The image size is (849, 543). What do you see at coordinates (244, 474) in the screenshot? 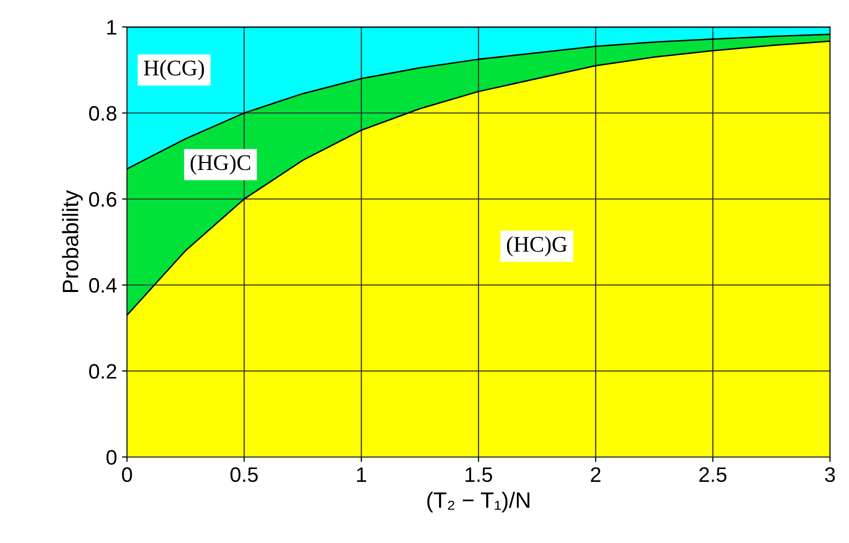
I see `x-tick-label: 0.5` at bounding box center [244, 474].